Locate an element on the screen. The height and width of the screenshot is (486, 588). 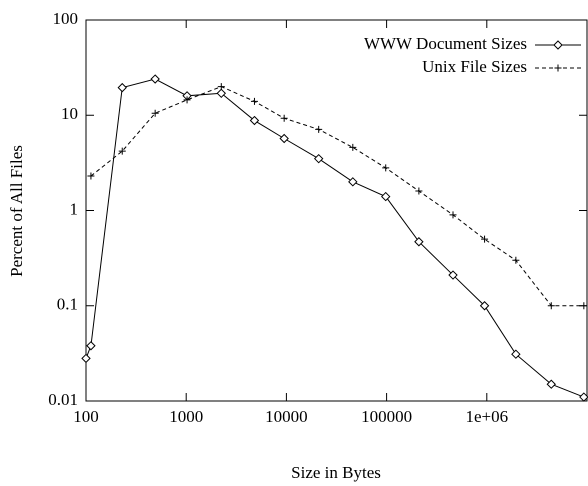
y-tick-label: 0.1 is located at coordinates (67, 304).